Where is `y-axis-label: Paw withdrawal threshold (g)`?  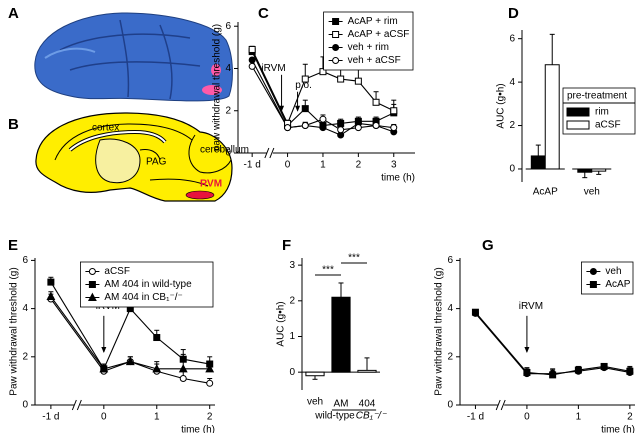
y-axis-label: Paw withdrawal threshold (g) is located at coordinates (14, 331).